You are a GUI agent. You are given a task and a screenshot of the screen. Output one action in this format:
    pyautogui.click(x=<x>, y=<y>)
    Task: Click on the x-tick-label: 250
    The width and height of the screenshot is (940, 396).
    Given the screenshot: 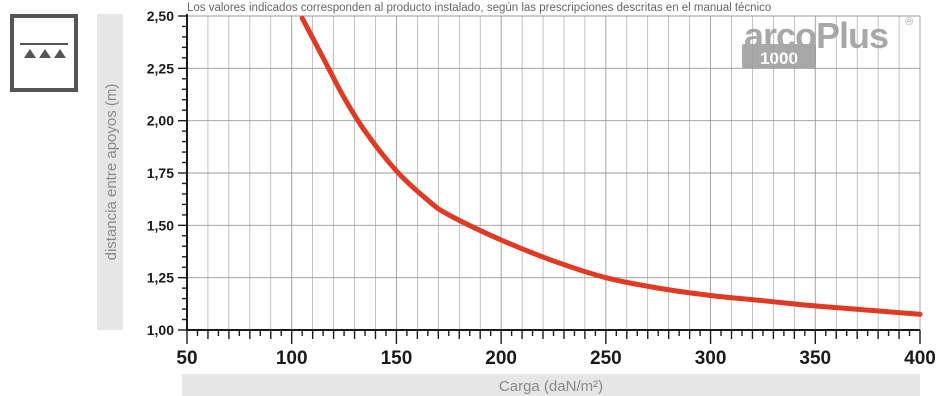 What is the action you would take?
    pyautogui.click(x=606, y=358)
    